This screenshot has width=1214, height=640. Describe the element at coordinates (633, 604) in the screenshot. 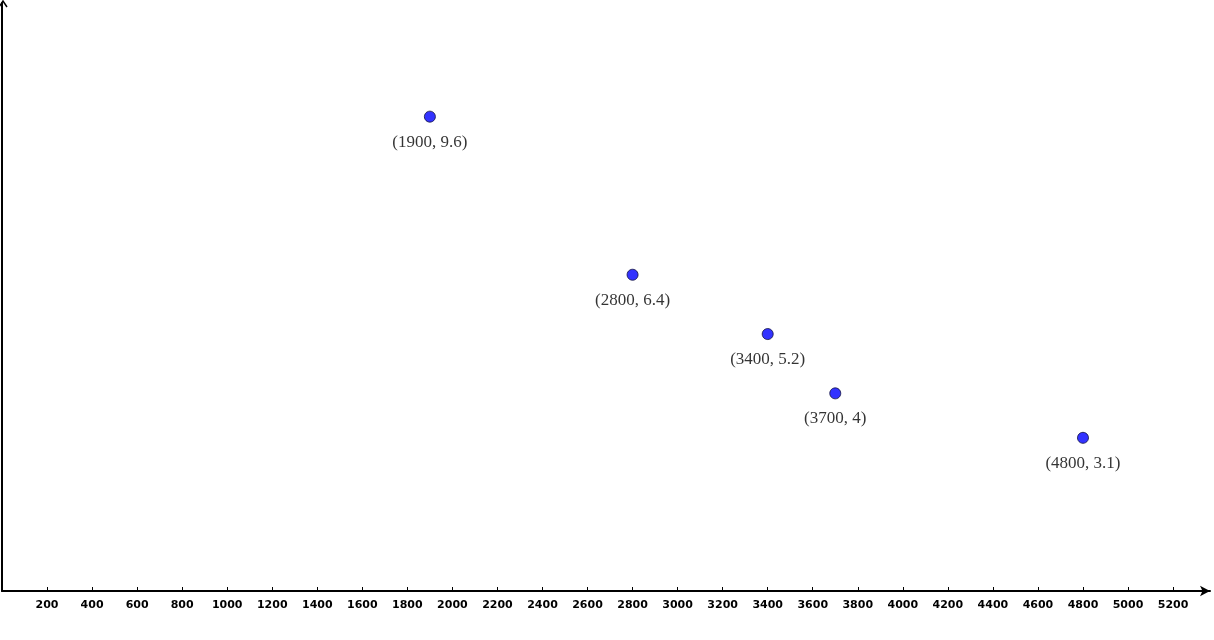

I see `x-tick-label: 2800` at that location.